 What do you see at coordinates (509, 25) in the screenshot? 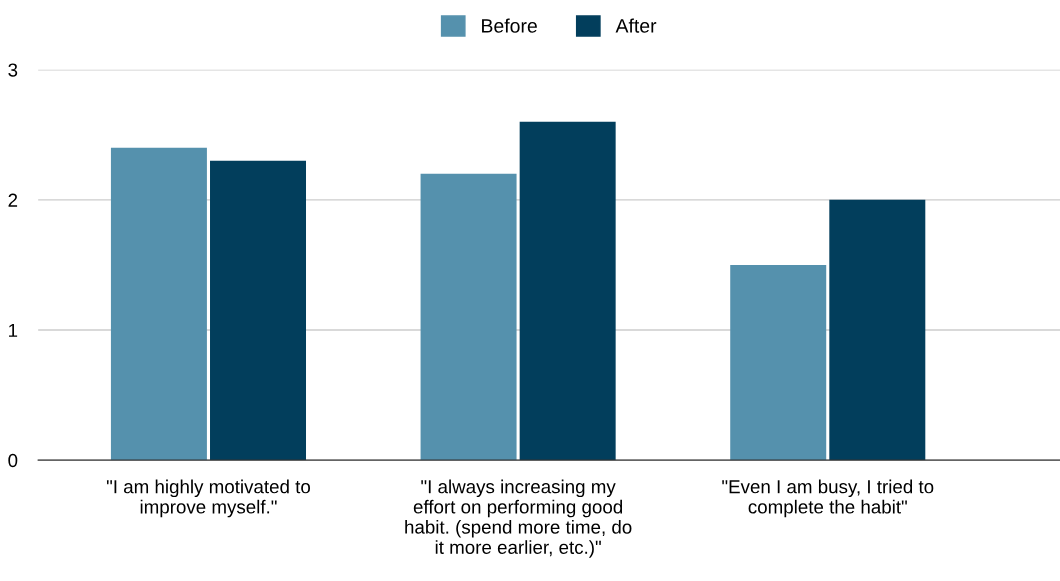
I see `legend-label: Before` at bounding box center [509, 25].